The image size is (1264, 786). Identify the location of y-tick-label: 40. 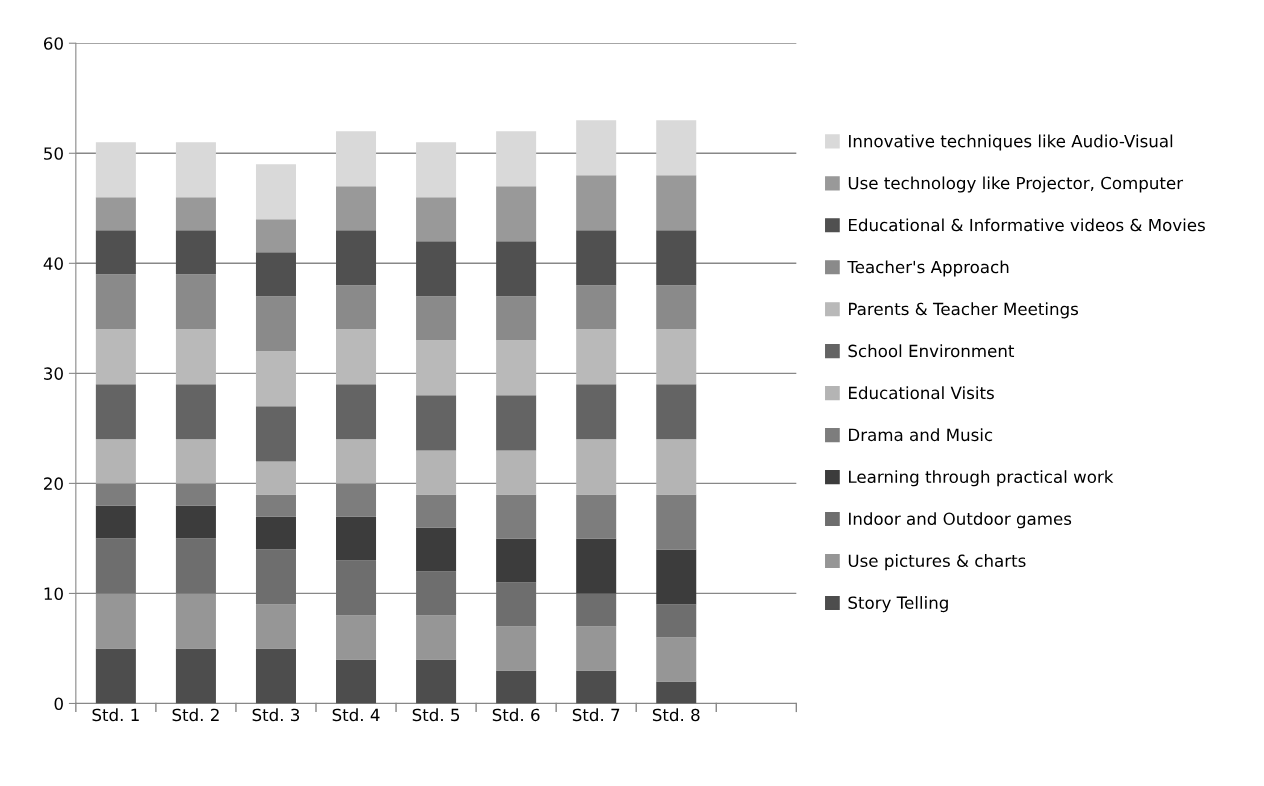
(53, 263).